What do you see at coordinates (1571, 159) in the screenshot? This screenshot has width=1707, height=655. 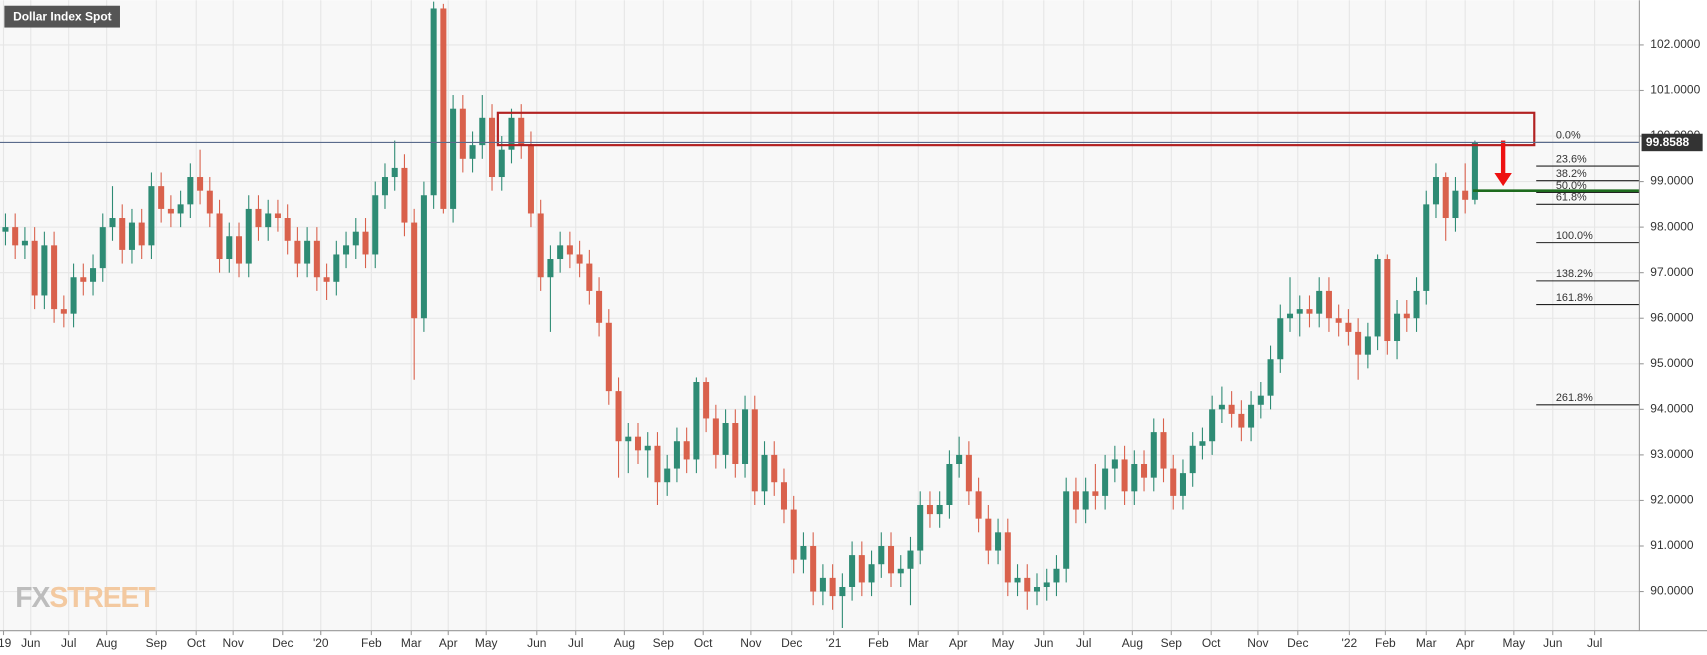 I see `fib-label: 23.6%` at bounding box center [1571, 159].